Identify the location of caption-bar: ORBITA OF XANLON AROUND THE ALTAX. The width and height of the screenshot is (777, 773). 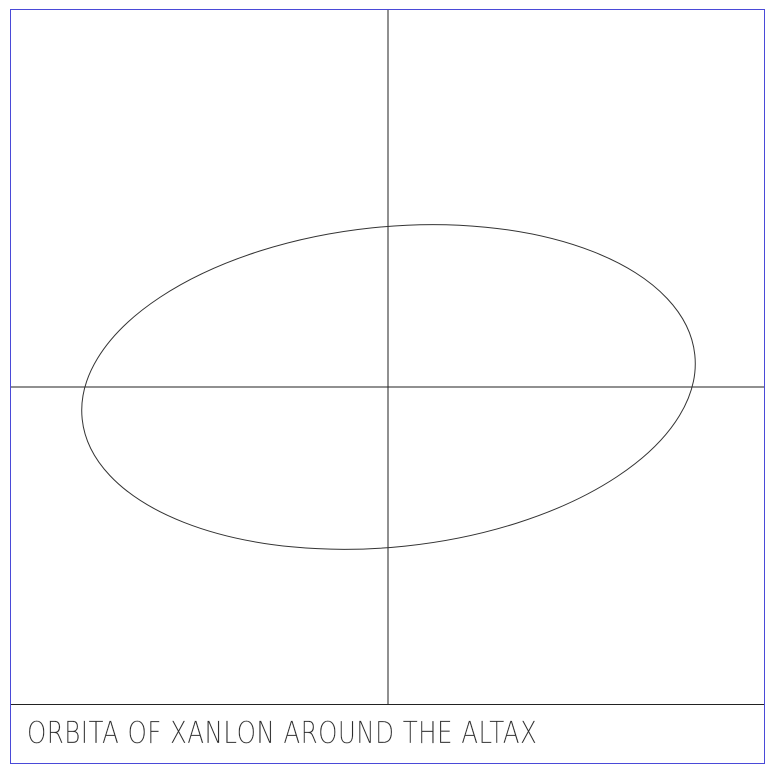
(387, 733).